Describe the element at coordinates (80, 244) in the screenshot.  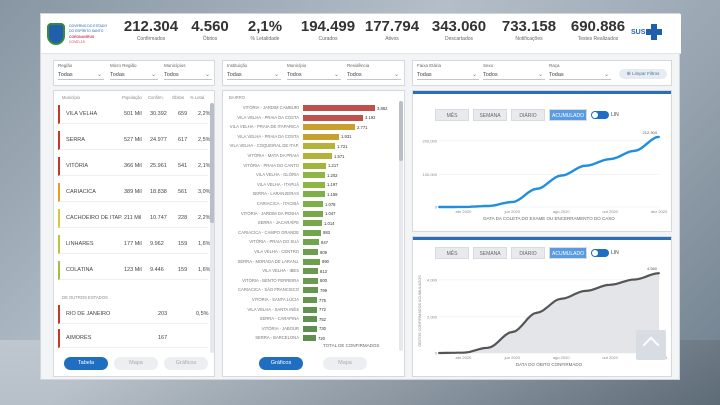
I see `municipality-name: LINHARES` at that location.